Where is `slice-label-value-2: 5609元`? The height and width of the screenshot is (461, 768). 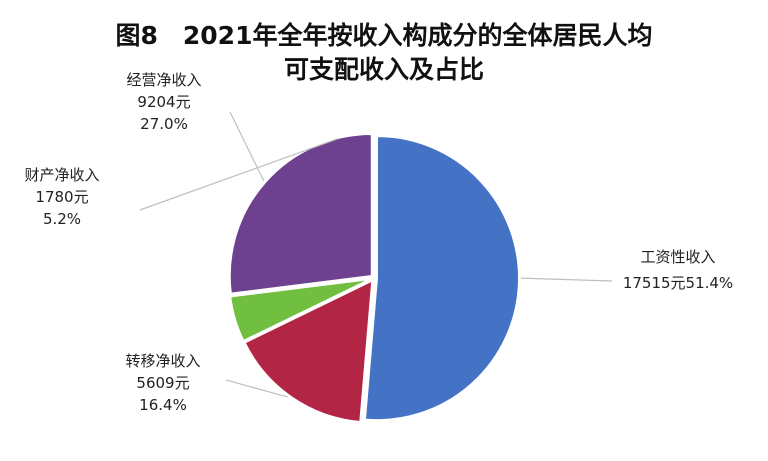 slice-label-value-2: 5609元 is located at coordinates (162, 383).